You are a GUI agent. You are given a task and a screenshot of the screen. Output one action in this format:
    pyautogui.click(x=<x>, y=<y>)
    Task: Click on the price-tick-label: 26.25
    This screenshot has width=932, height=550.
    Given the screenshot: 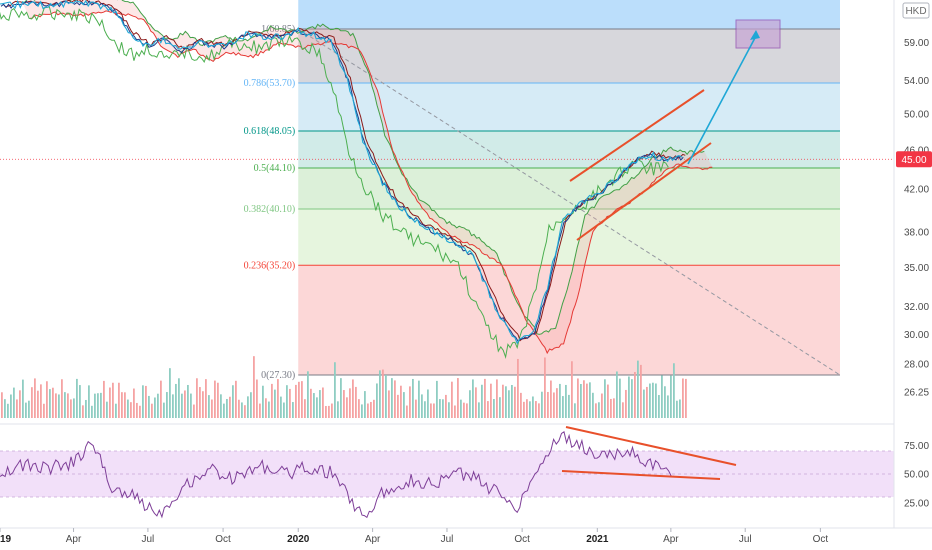 What is the action you would take?
    pyautogui.click(x=916, y=392)
    